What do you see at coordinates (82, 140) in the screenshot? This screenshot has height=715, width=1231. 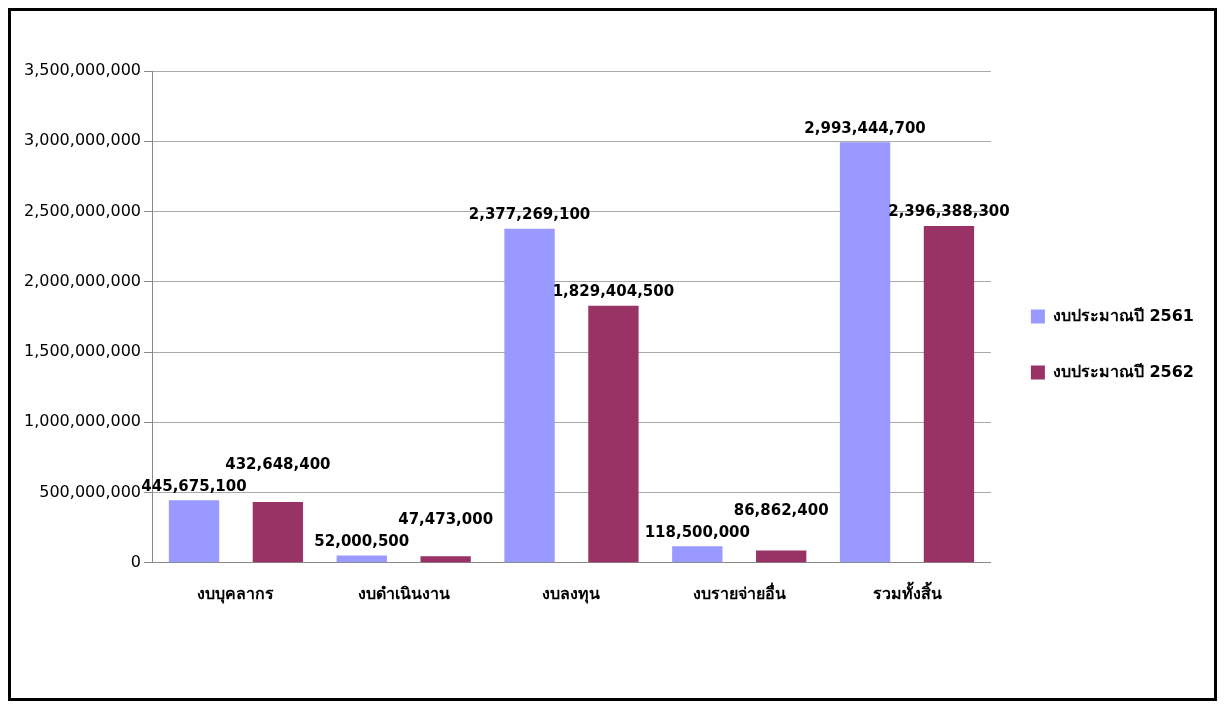 I see `y-tick-label: 3,000,000,000` at bounding box center [82, 140].